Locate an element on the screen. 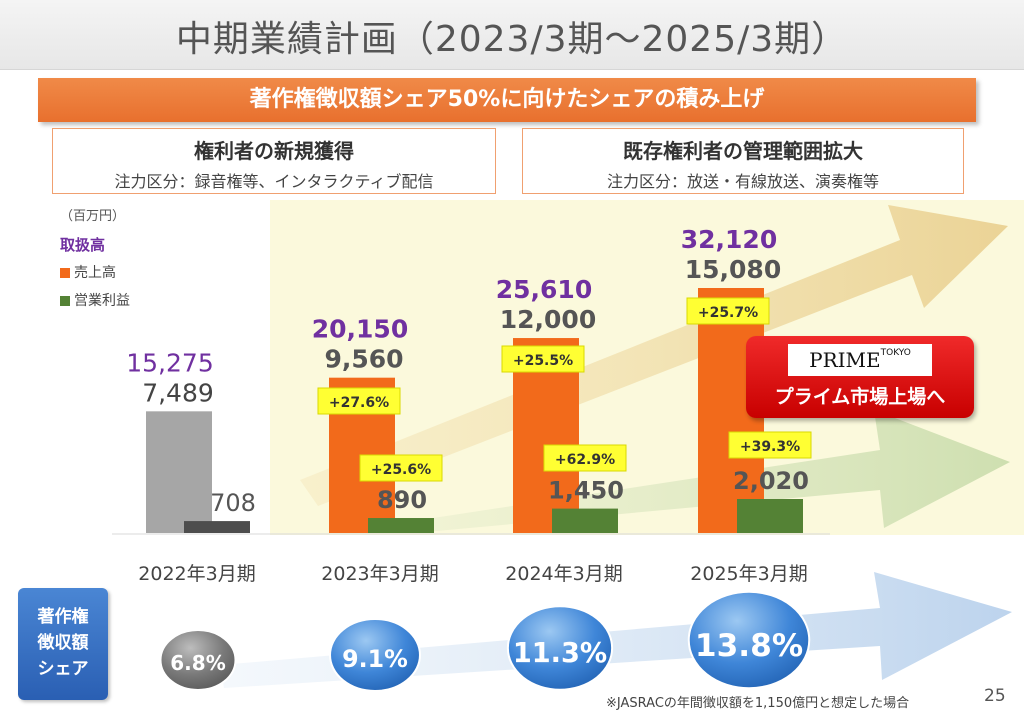 The width and height of the screenshot is (1024, 713). category-label: 2022年3月期 is located at coordinates (196, 574).